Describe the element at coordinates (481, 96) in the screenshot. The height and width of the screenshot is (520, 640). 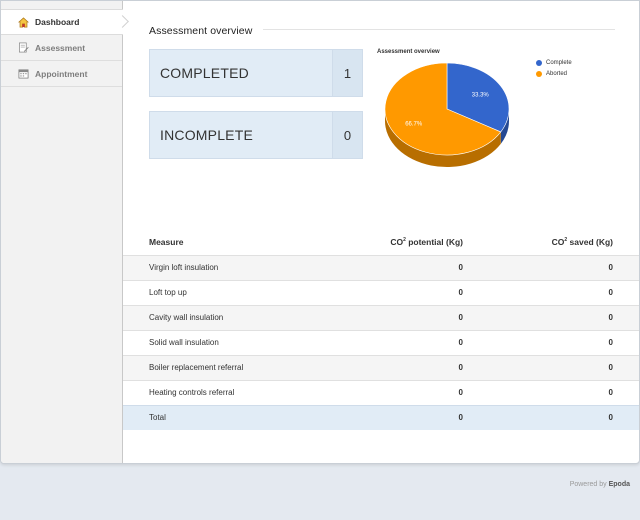
I see `pie-data-label-complete: 33.3%` at that location.